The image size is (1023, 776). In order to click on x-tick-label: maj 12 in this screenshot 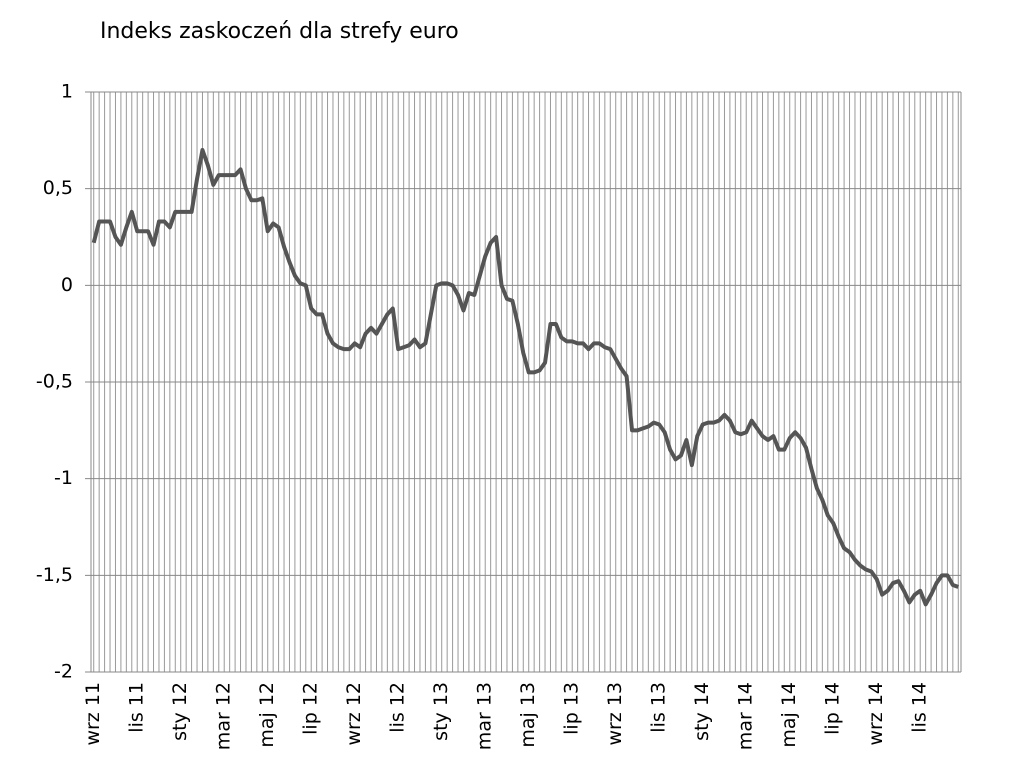, I will do `click(267, 715)`.